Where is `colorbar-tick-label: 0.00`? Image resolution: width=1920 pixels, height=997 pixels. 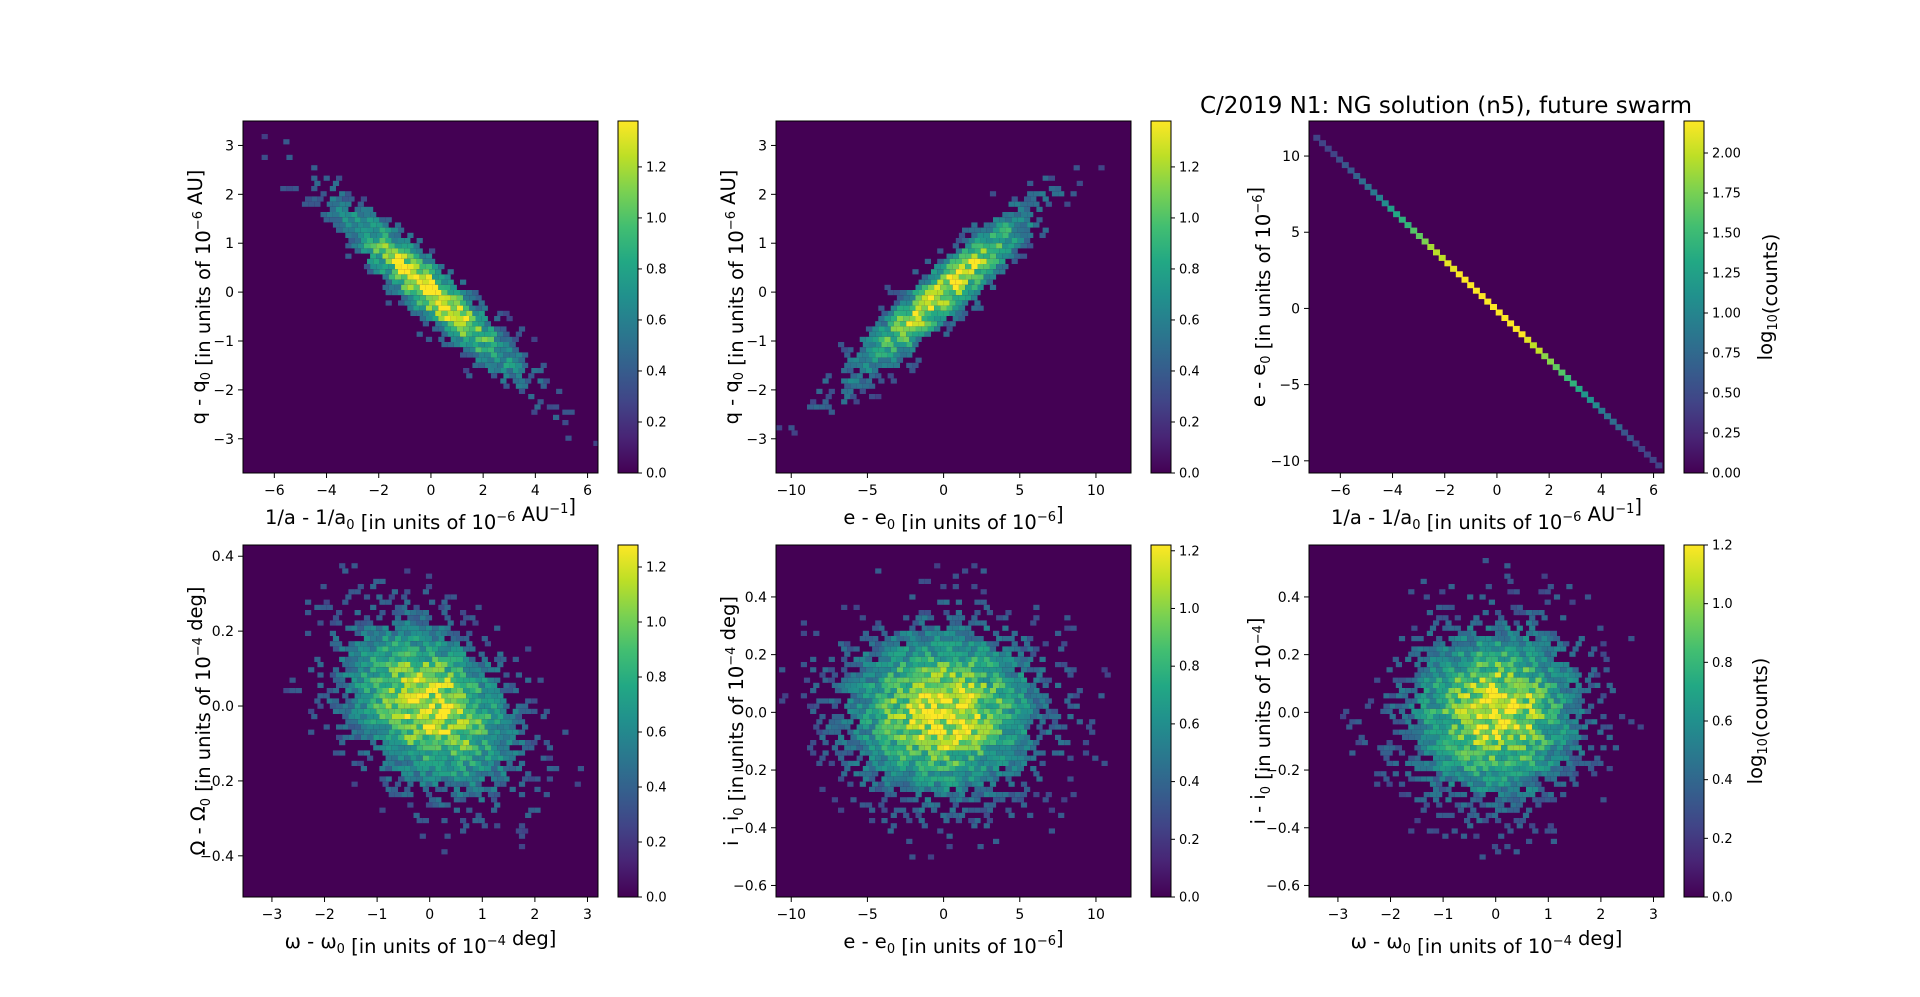
colorbar-tick-label: 0.00 is located at coordinates (1726, 474).